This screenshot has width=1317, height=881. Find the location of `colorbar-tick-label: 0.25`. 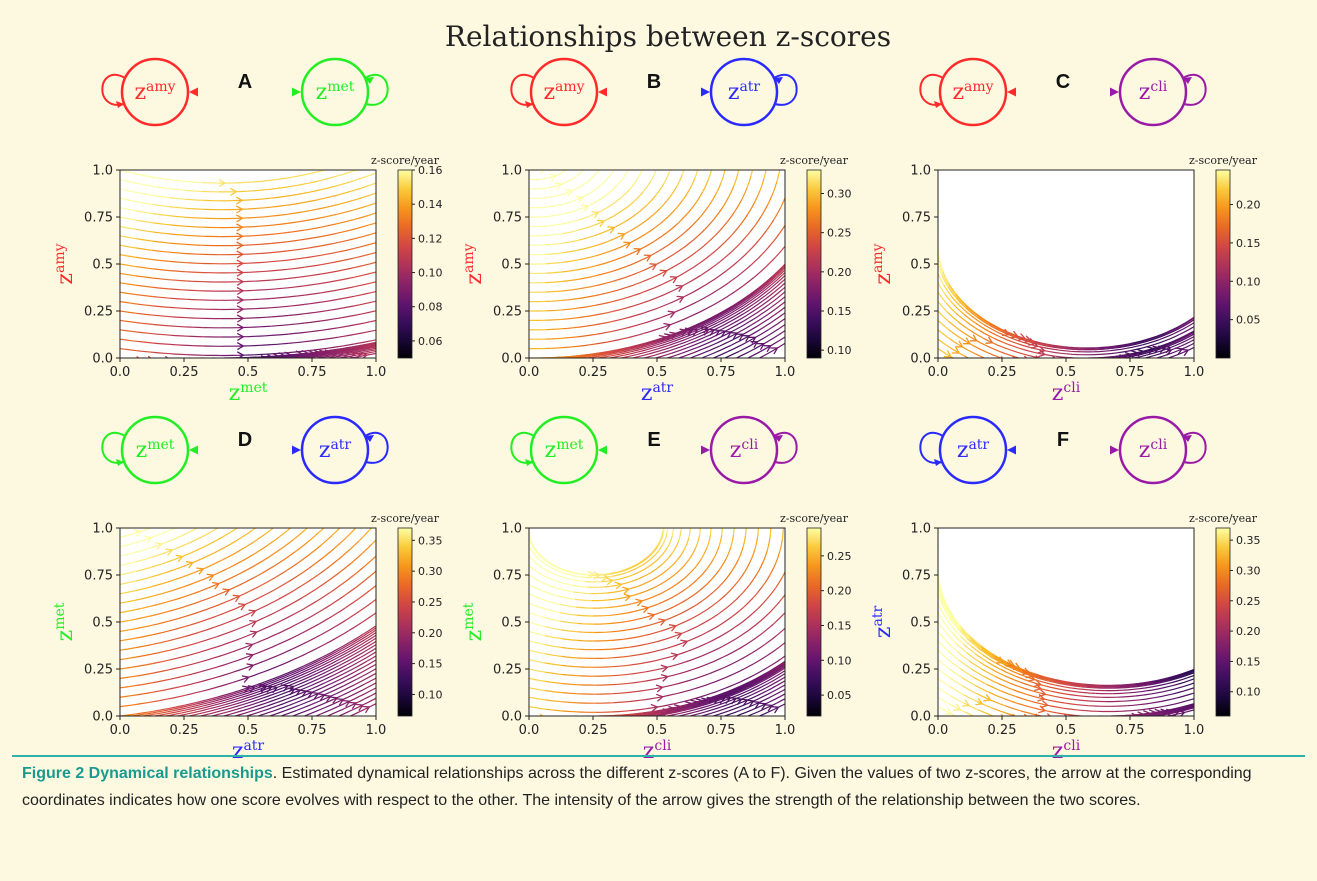

colorbar-tick-label: 0.25 is located at coordinates (839, 556).